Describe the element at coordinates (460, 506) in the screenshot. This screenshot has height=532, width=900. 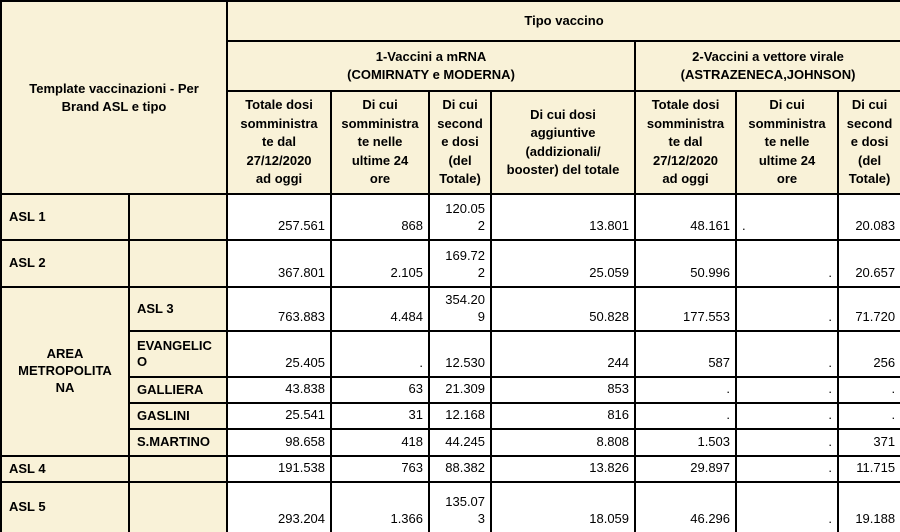
I see `value-cell: 135.07 3` at that location.